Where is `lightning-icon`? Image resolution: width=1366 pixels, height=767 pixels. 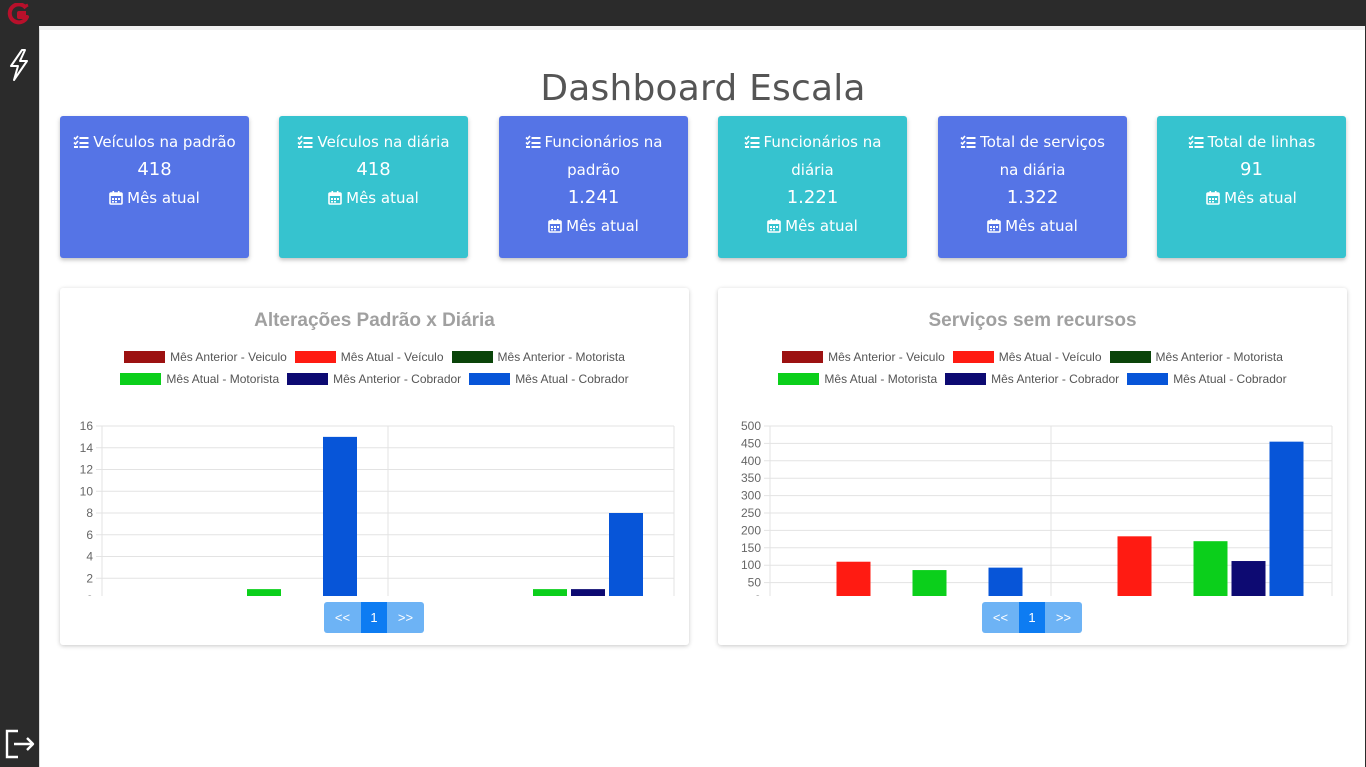
lightning-icon is located at coordinates (19, 65).